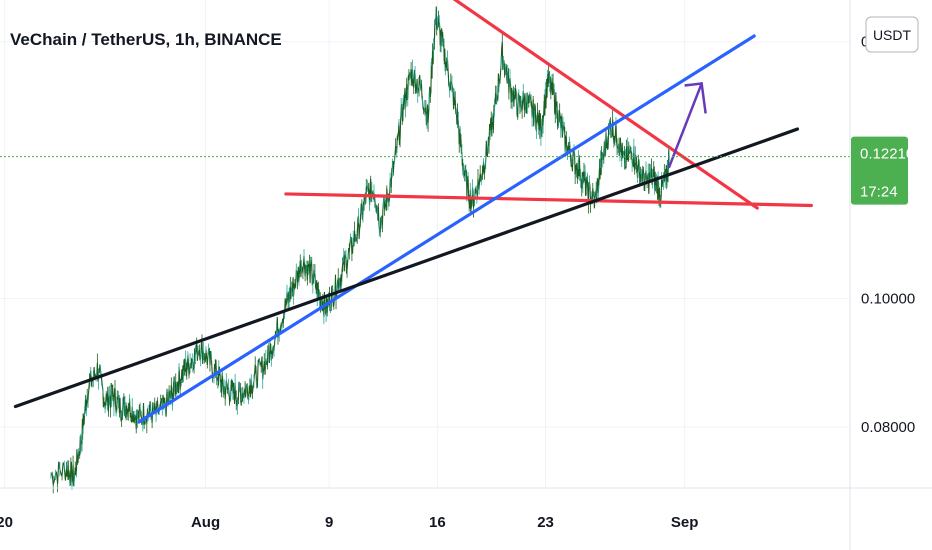 This screenshot has width=932, height=550. I want to click on y-tick-label: 0.08000, so click(888, 427).